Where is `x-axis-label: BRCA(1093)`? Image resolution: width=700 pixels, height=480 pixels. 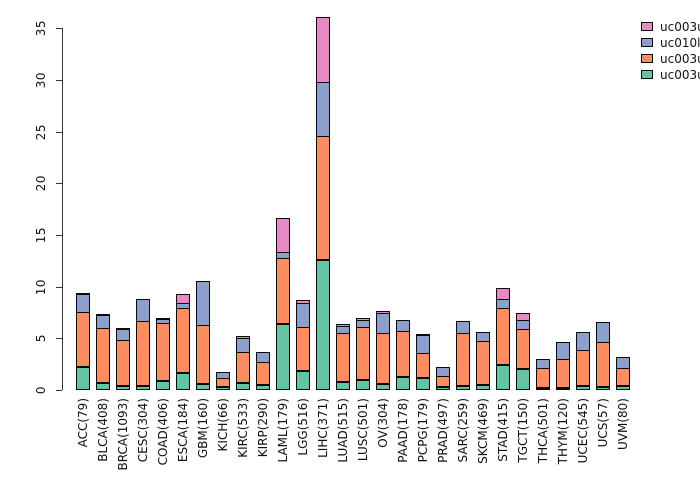
x-axis-label: BRCA(1093) is located at coordinates (123, 434).